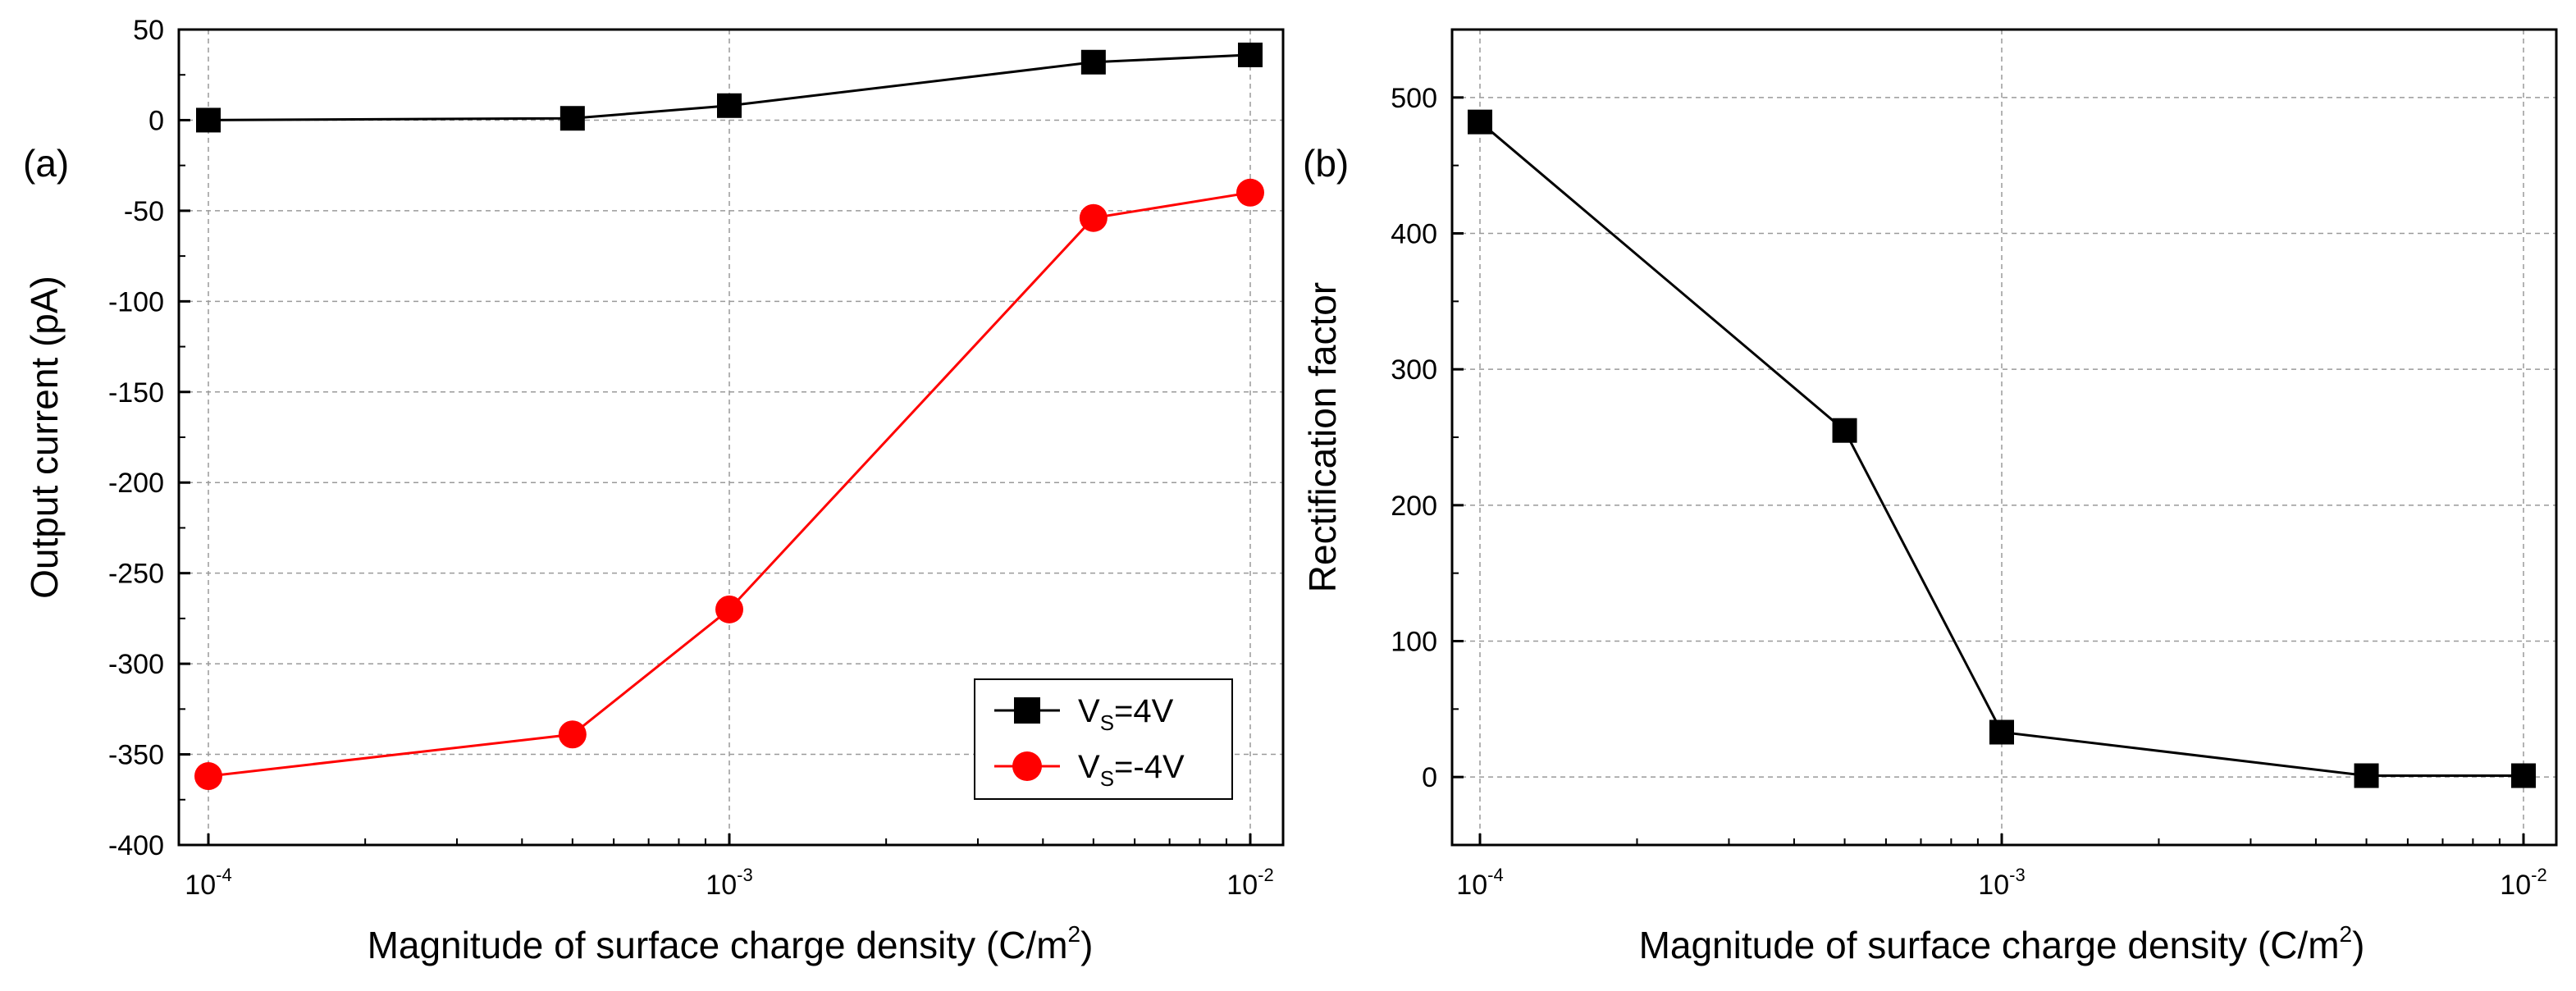  Describe the element at coordinates (45, 437) in the screenshot. I see `y-axis-label: Output current (pA)` at that location.